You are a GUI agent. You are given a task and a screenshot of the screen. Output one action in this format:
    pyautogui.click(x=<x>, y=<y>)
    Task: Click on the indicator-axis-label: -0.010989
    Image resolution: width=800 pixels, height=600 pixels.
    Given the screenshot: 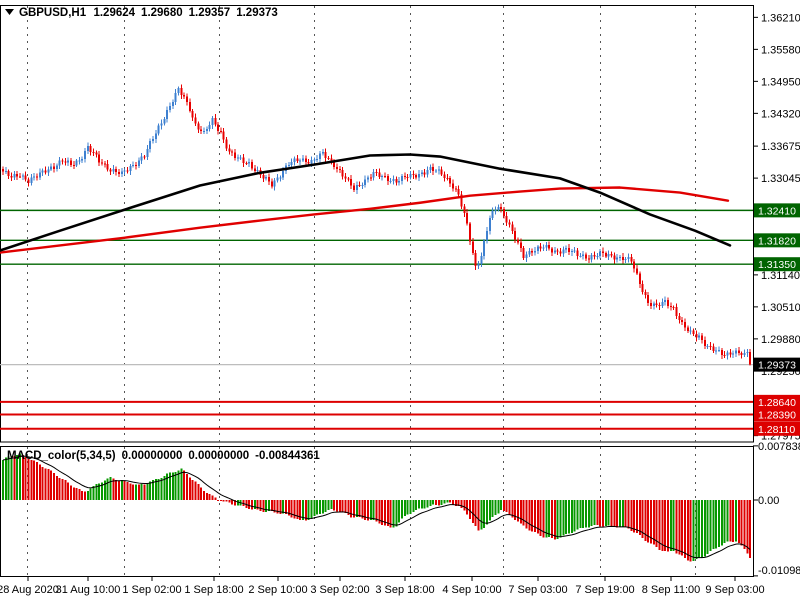 What is the action you would take?
    pyautogui.click(x=779, y=571)
    